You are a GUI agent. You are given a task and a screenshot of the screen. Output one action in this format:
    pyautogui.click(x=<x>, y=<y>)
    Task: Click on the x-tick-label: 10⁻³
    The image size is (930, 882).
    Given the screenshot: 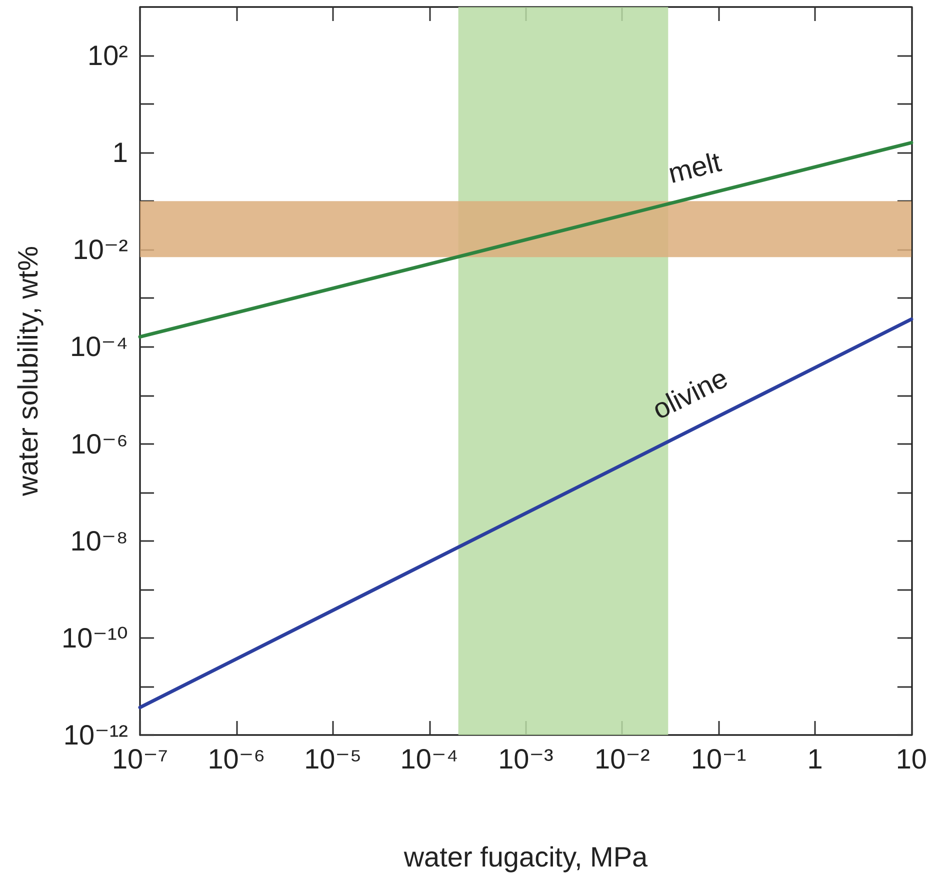 What is the action you would take?
    pyautogui.click(x=526, y=759)
    